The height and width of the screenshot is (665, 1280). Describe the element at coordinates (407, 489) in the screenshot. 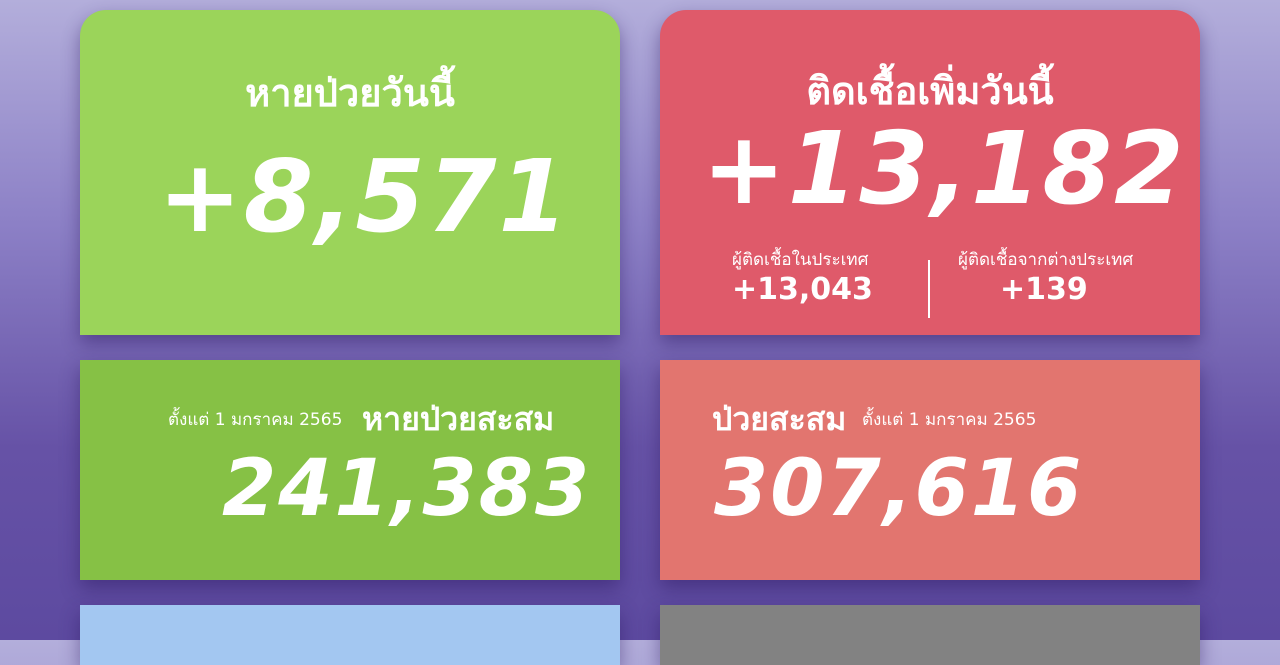

I see `recovered-cumulative-value: 241,383` at that location.